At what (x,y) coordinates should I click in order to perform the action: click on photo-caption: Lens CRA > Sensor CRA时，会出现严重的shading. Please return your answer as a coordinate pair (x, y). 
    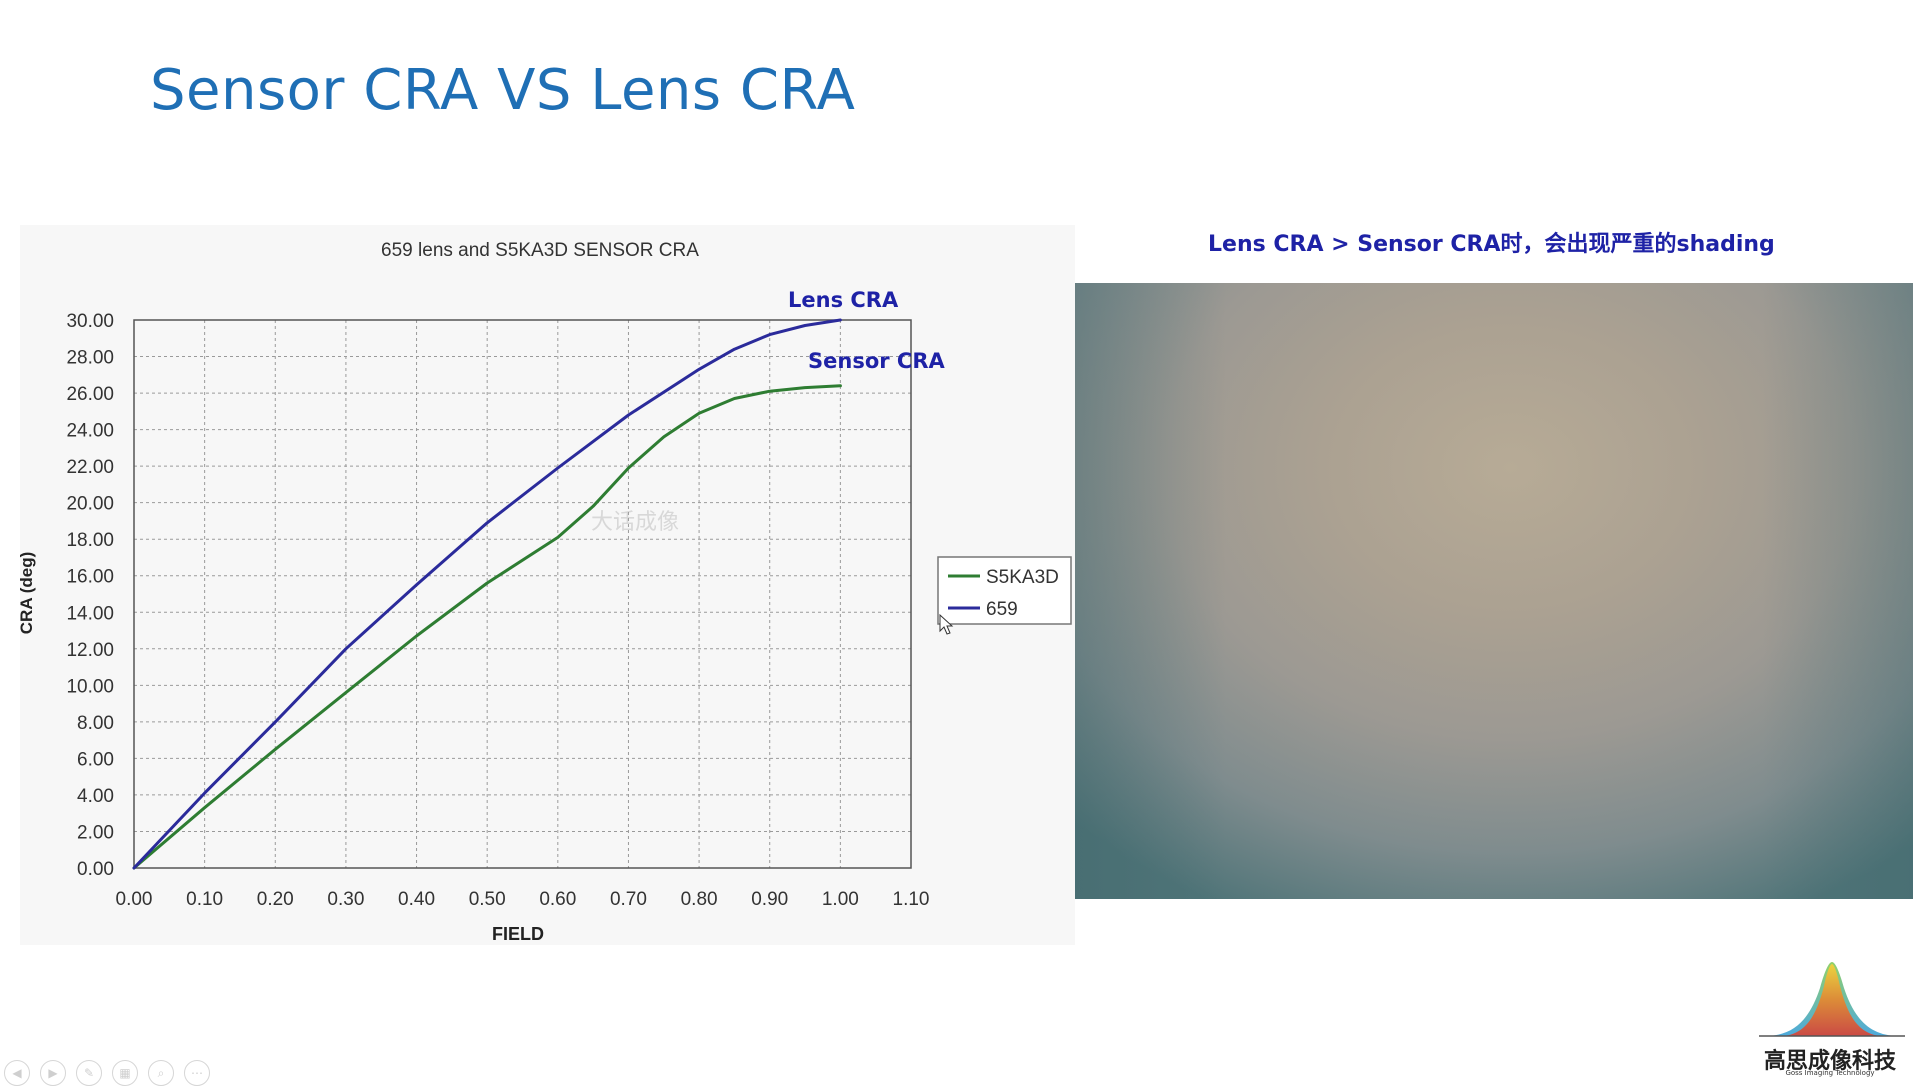
    Looking at the image, I should click on (1491, 244).